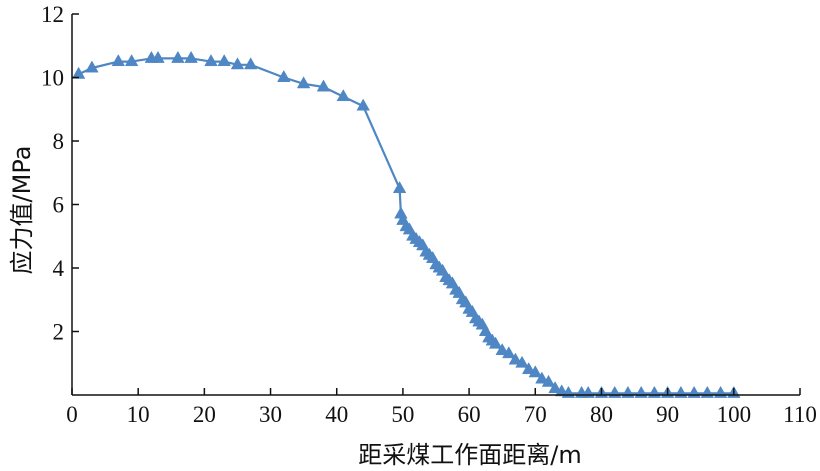  What do you see at coordinates (469, 455) in the screenshot?
I see `x-axis-label: 距采煤工作面距离/m` at bounding box center [469, 455].